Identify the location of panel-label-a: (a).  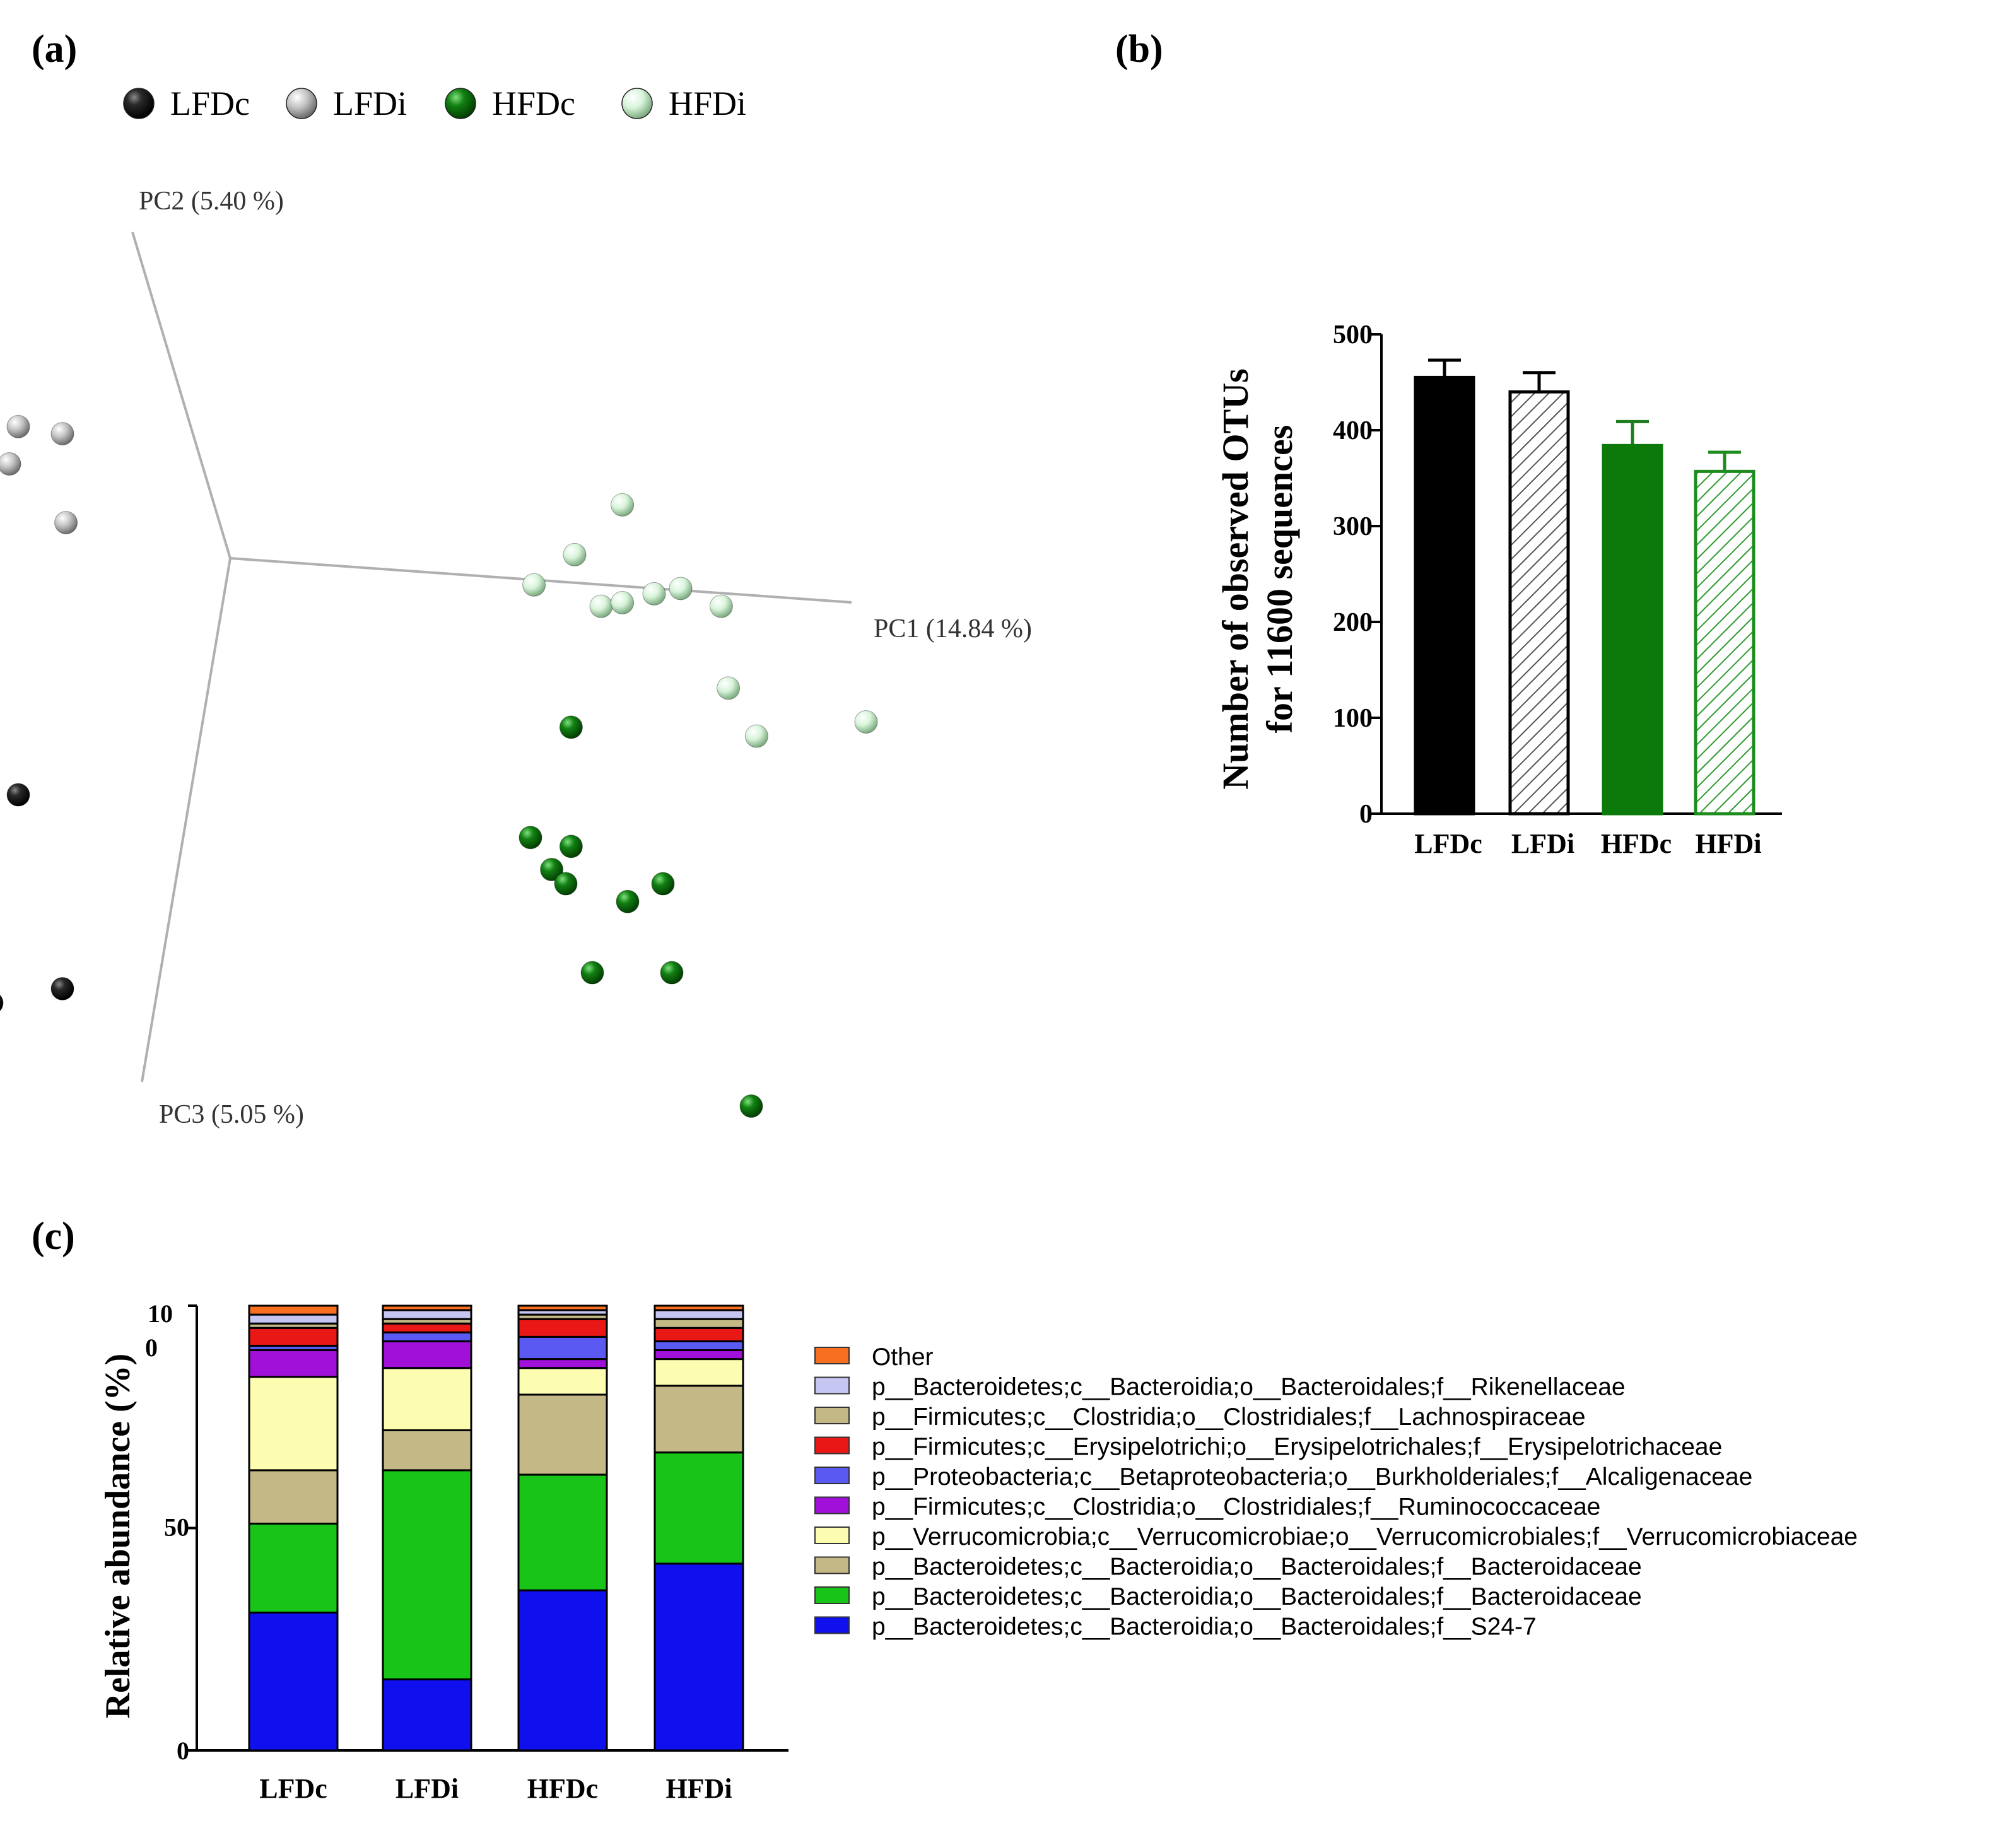
(54, 49).